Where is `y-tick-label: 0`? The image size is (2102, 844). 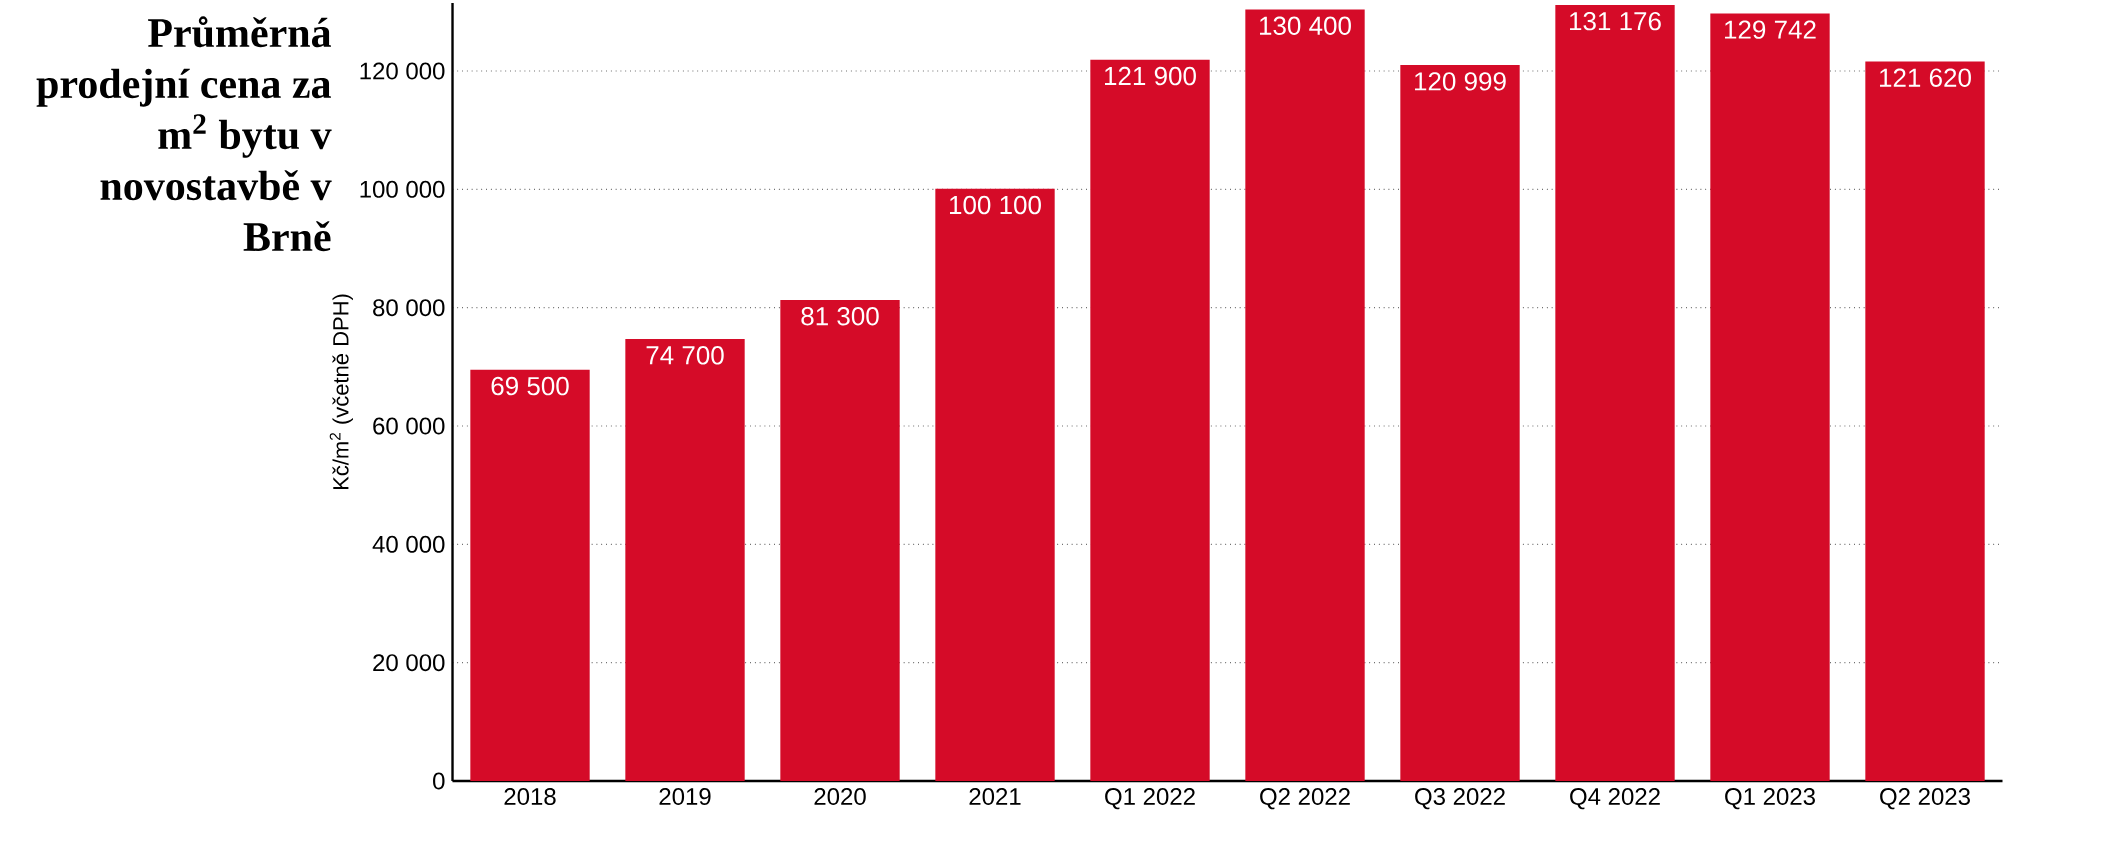 y-tick-label: 0 is located at coordinates (439, 781).